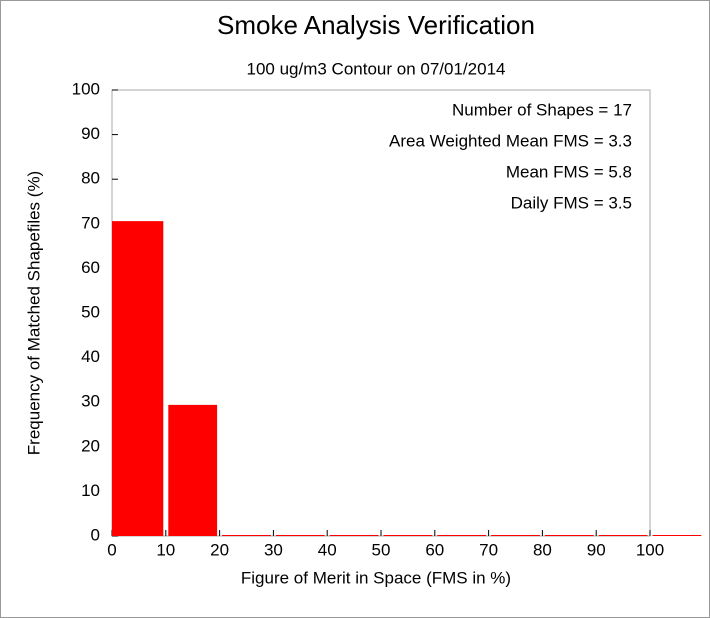  What do you see at coordinates (90, 490) in the screenshot?
I see `y-tick-label: 10` at bounding box center [90, 490].